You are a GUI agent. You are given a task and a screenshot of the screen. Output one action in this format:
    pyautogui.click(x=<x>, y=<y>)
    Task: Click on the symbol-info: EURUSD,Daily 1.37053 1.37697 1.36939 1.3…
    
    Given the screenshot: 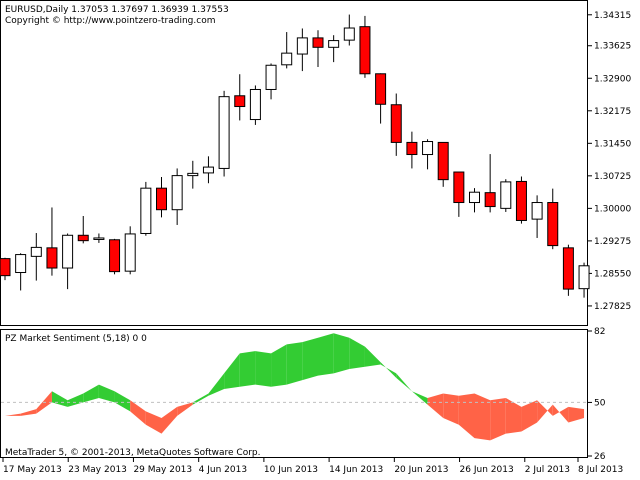 What is the action you would take?
    pyautogui.click(x=117, y=10)
    